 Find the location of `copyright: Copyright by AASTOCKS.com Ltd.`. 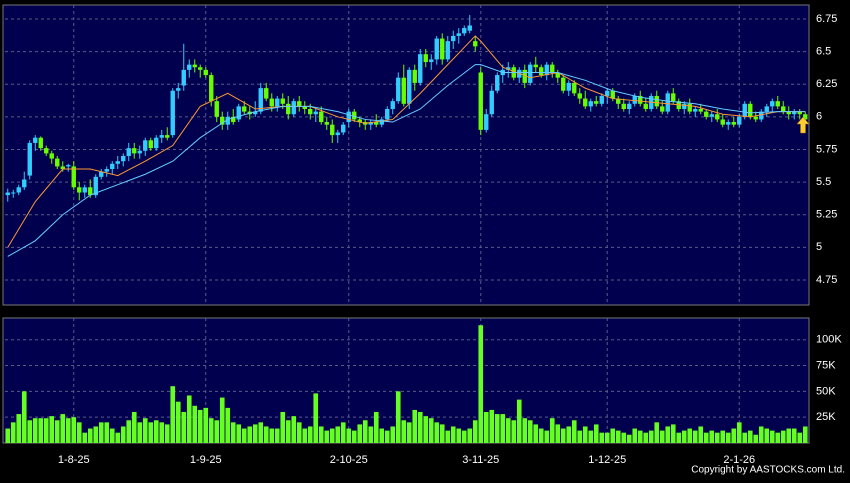

copyright: Copyright by AASTOCKS.com Ltd. is located at coordinates (768, 470).